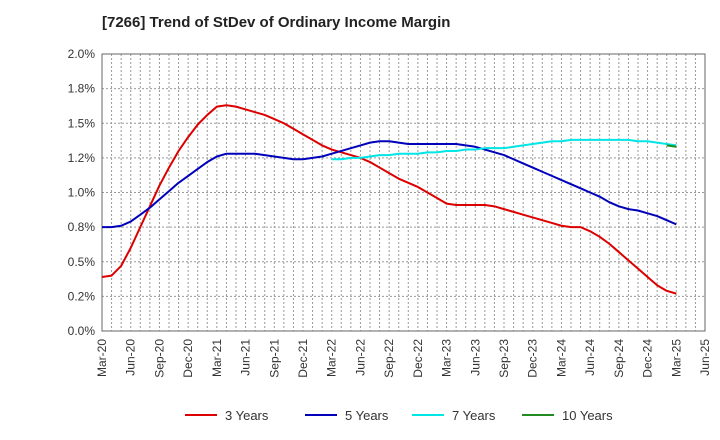 This screenshot has height=440, width=720. Describe the element at coordinates (82, 123) in the screenshot. I see `y-tick-label: 1.5%` at that location.